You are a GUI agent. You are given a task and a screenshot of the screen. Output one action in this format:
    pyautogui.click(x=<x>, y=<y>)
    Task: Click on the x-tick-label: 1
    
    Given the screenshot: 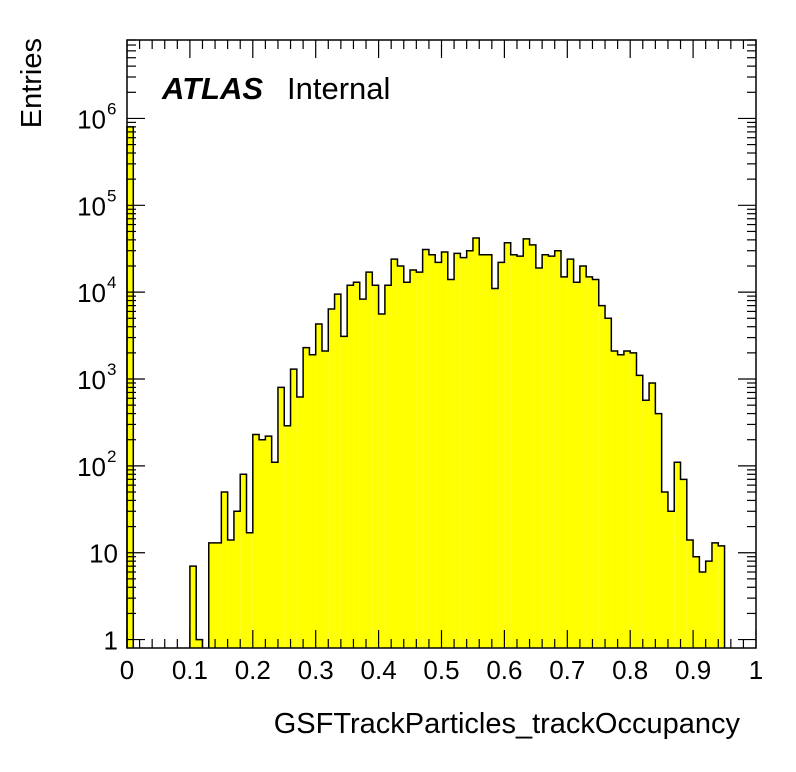 What is the action you would take?
    pyautogui.click(x=756, y=670)
    